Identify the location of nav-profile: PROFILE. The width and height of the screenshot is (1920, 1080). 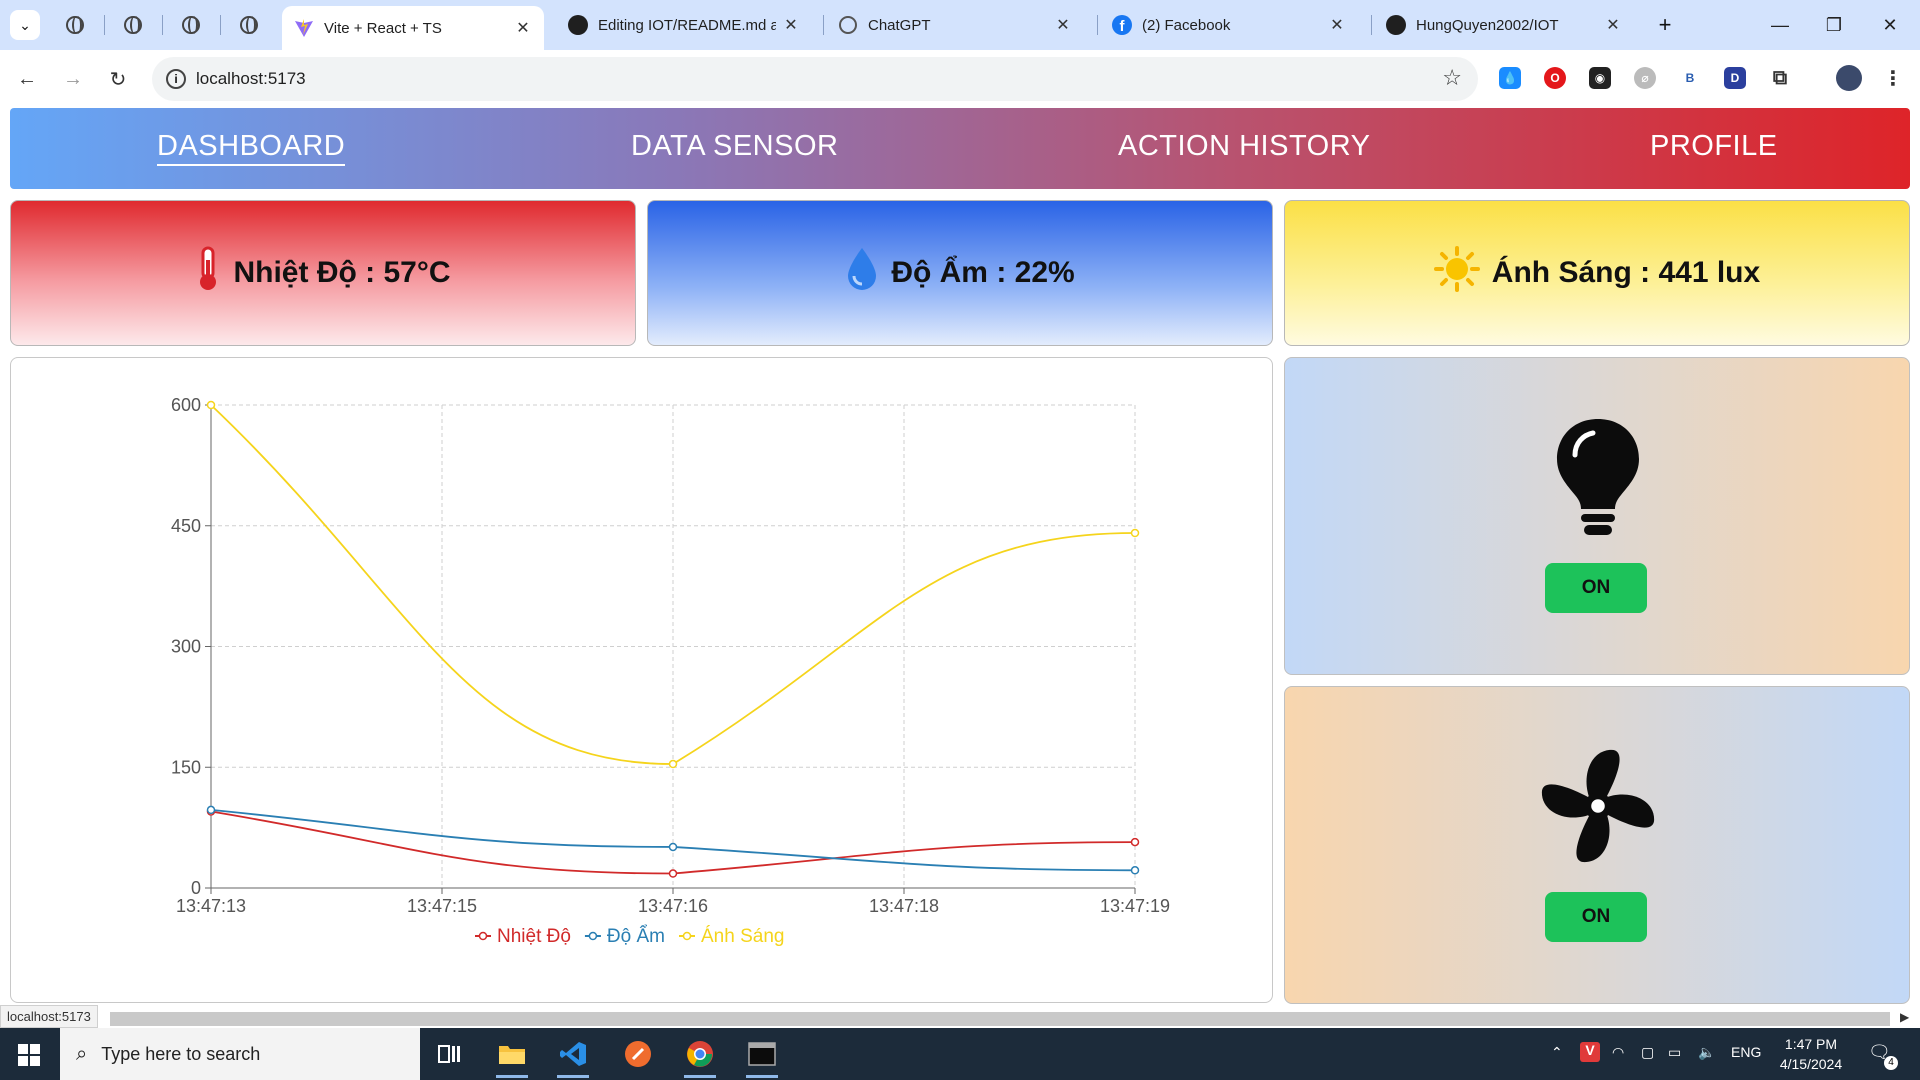
(1714, 146).